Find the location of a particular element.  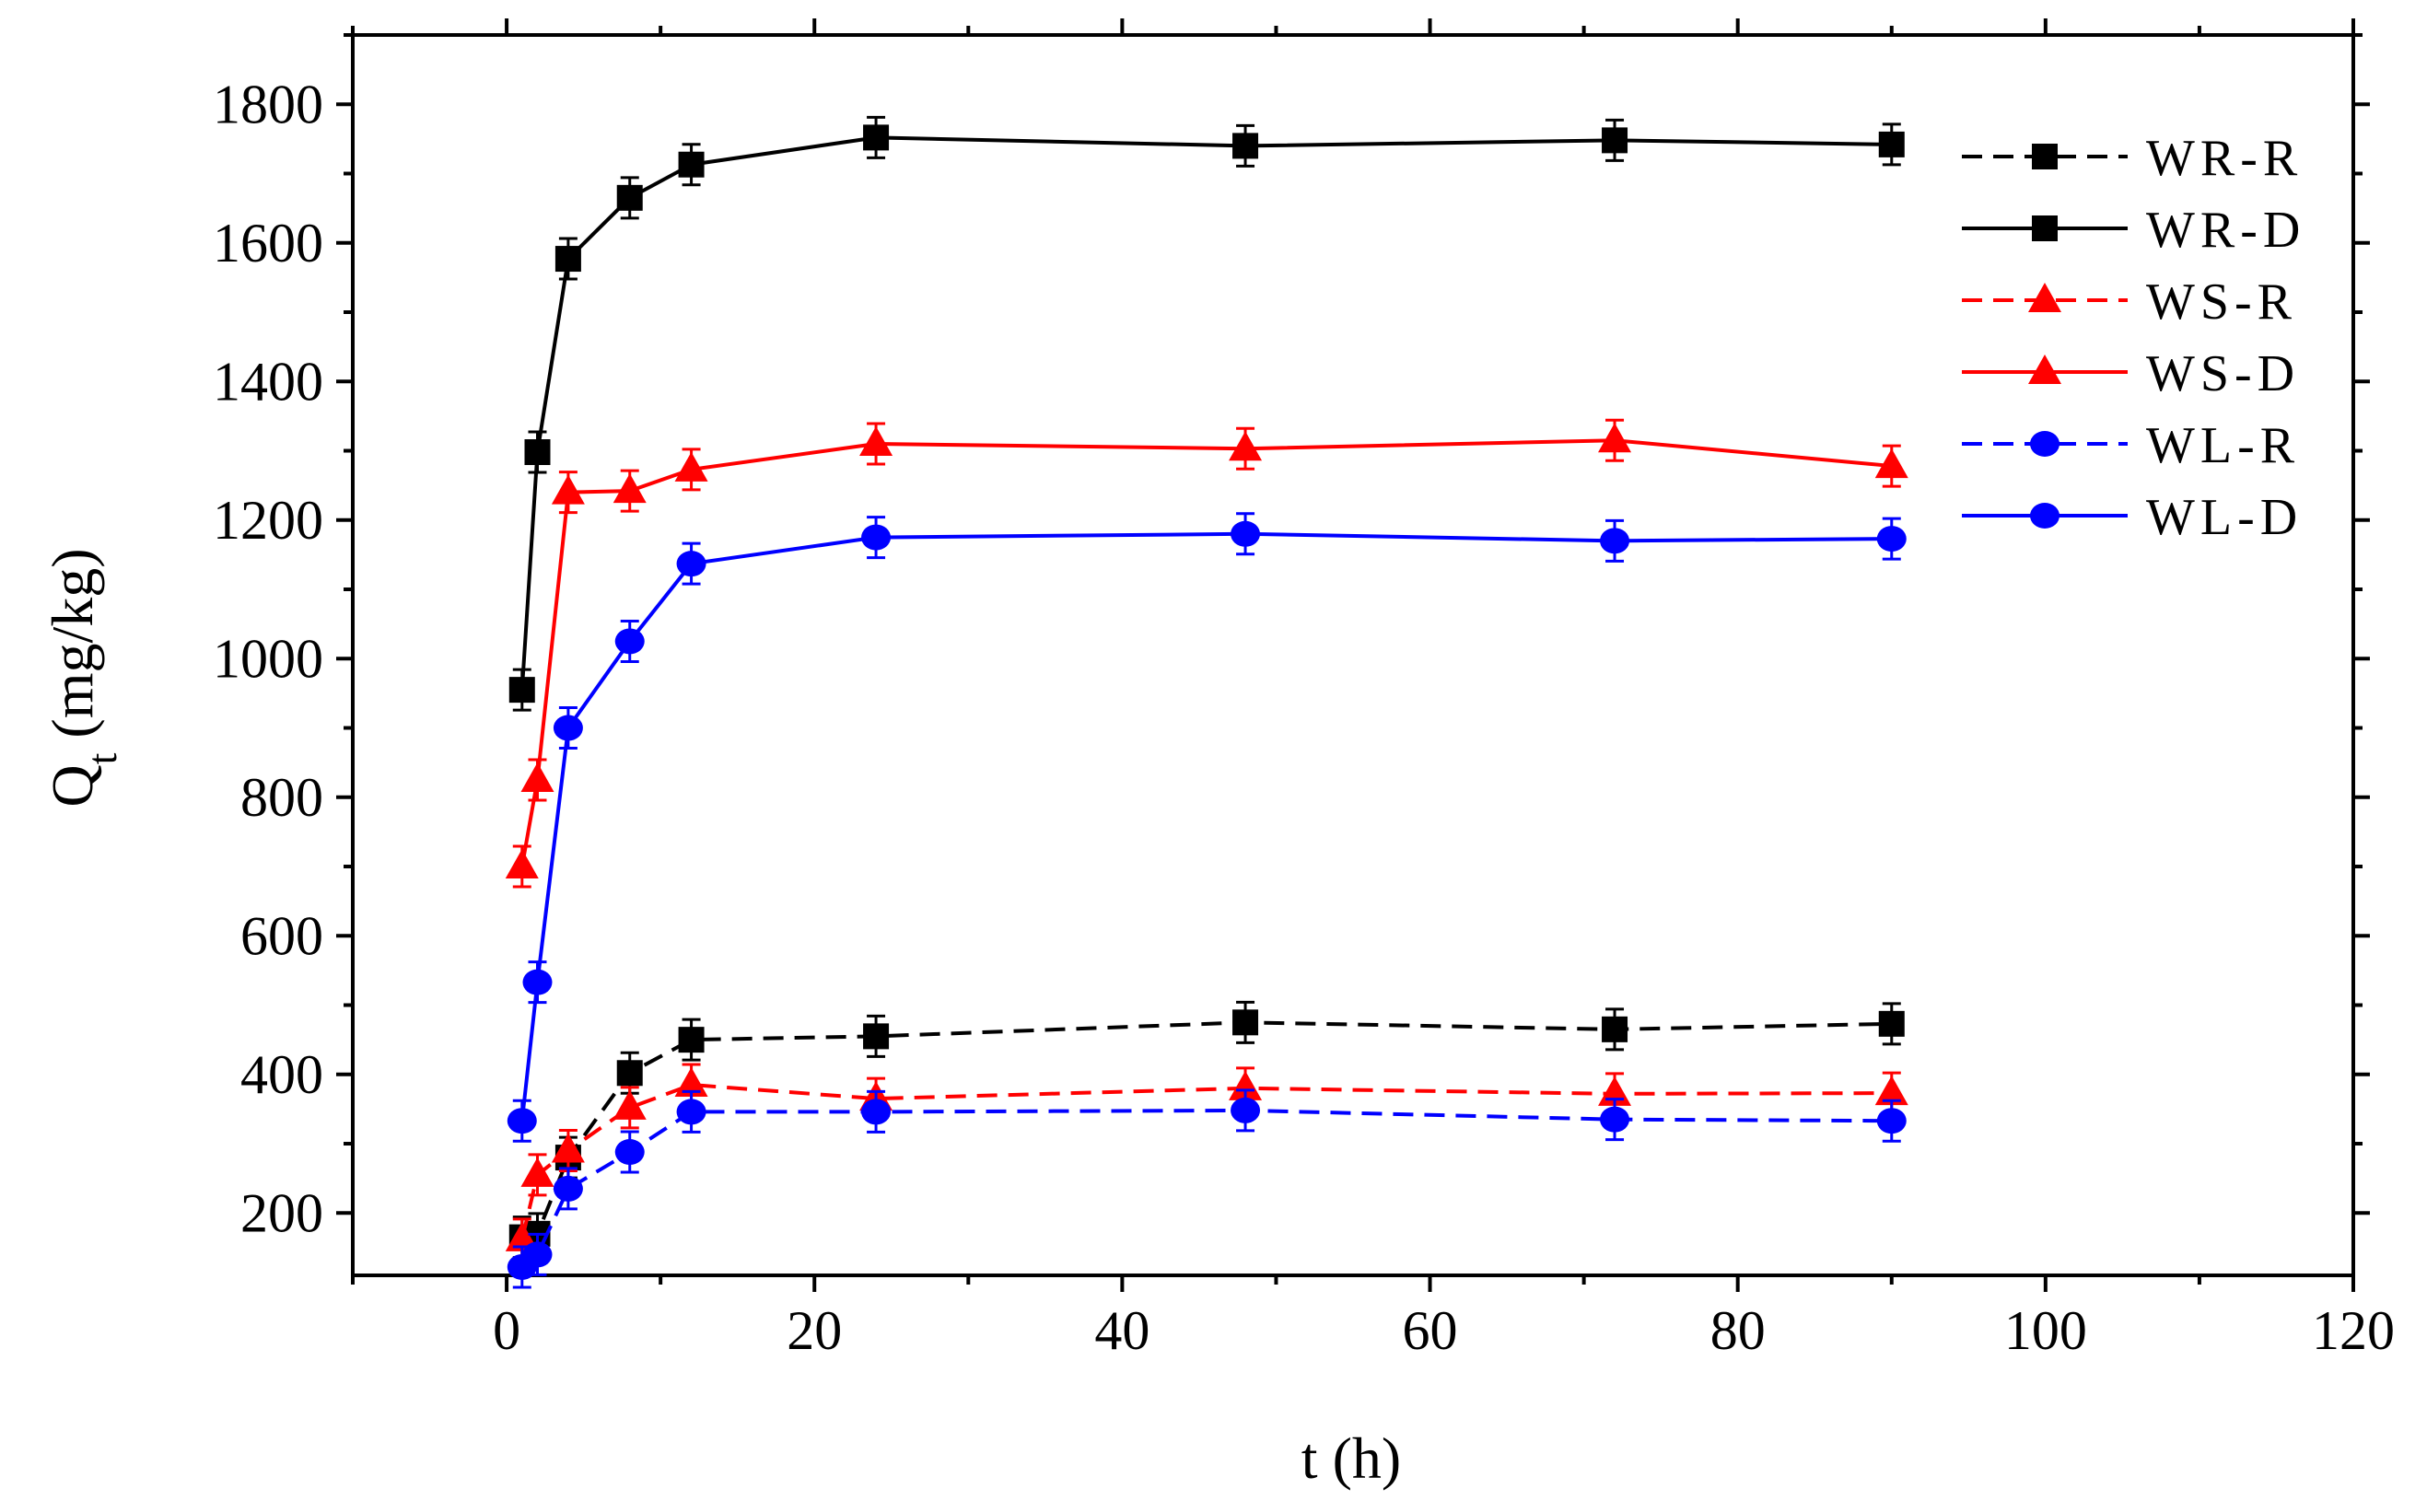

legend-label-wr-r: WR-R is located at coordinates (2224, 159).